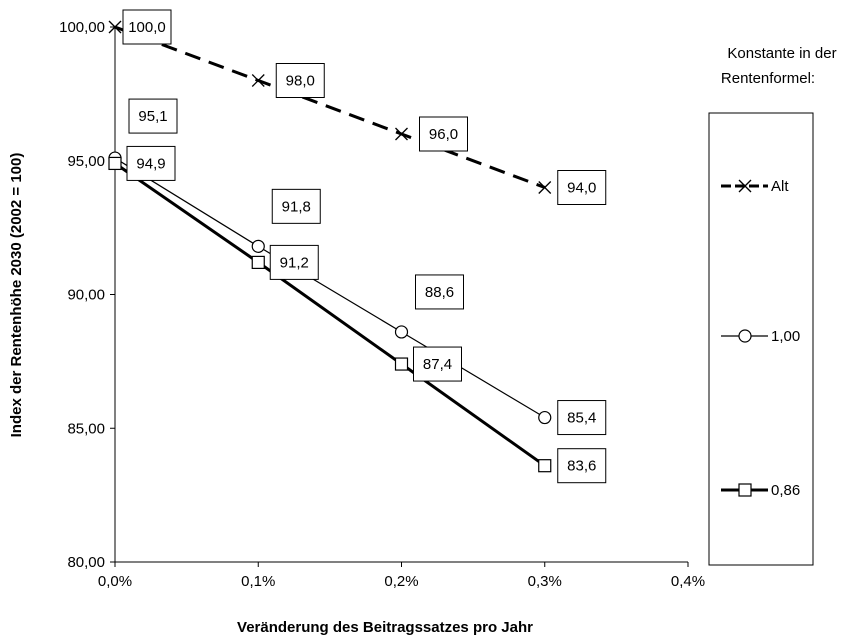 This screenshot has width=858, height=637. What do you see at coordinates (385, 627) in the screenshot?
I see `x-axis-label: Veränderung des Beitragssatzes pro Jahr` at bounding box center [385, 627].